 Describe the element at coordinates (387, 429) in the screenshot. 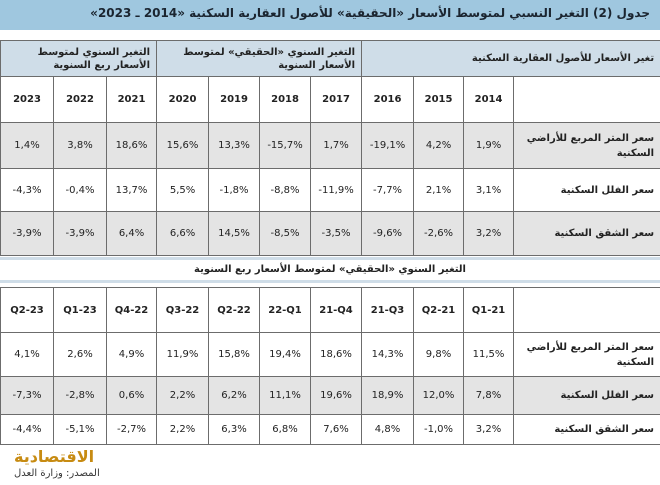

I see `value-cell: 4,8%` at that location.